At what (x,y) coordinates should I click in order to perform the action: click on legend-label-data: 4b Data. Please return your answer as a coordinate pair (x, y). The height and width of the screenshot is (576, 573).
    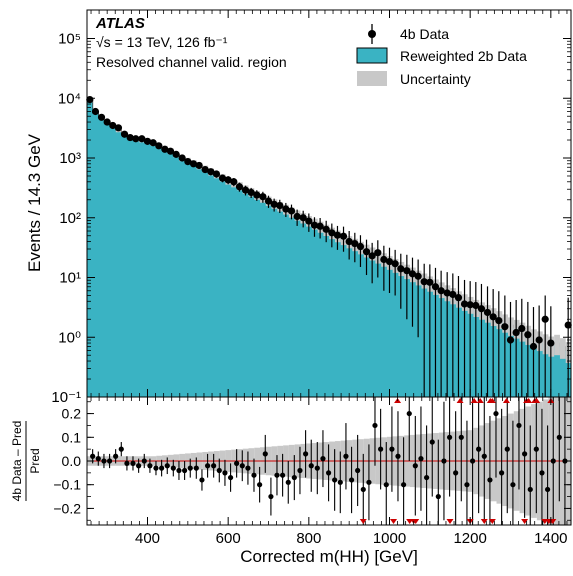
    Looking at the image, I should click on (424, 34).